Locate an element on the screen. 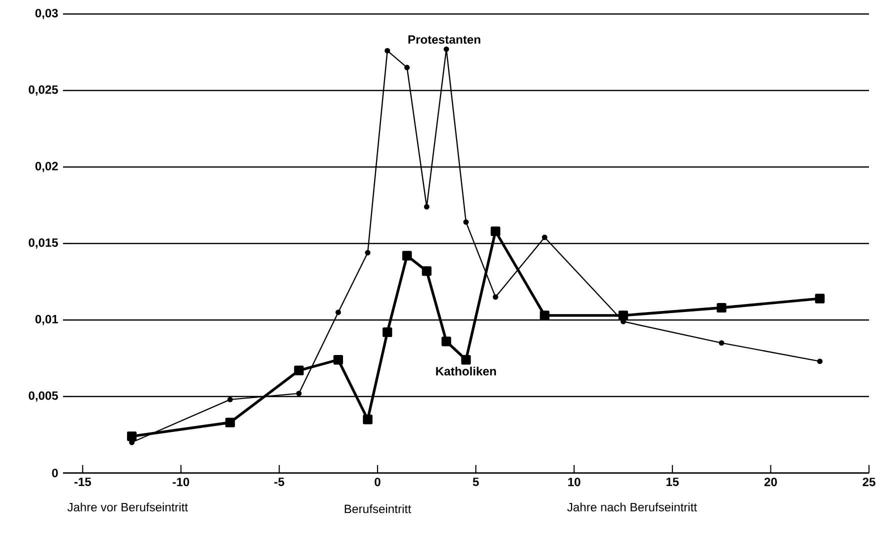  y-tick-label: 0 is located at coordinates (55, 473).